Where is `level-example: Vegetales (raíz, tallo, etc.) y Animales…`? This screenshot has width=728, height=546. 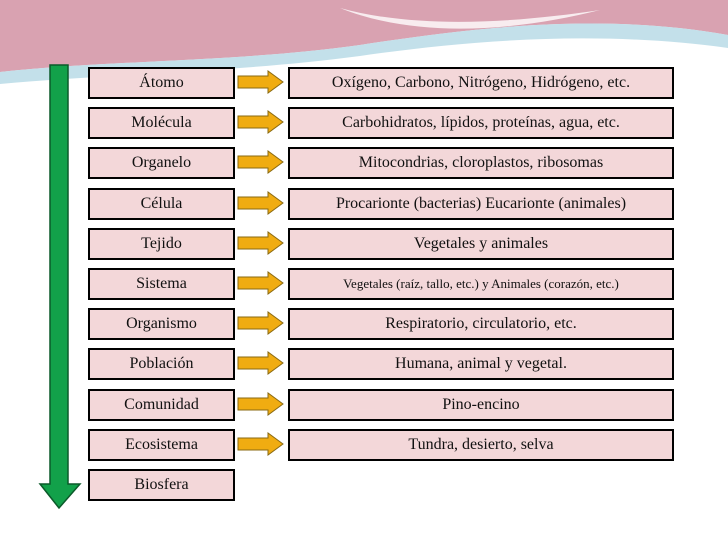
level-example: Vegetales (raíz, tallo, etc.) y Animales… is located at coordinates (481, 284).